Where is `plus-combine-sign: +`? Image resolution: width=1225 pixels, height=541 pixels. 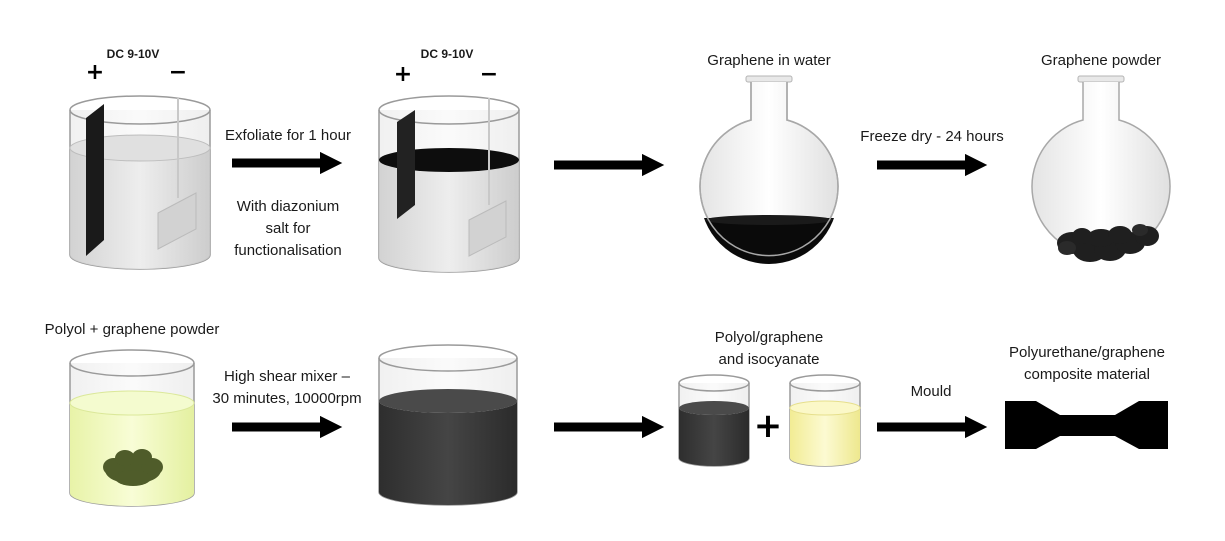
plus-combine-sign: + is located at coordinates (768, 426).